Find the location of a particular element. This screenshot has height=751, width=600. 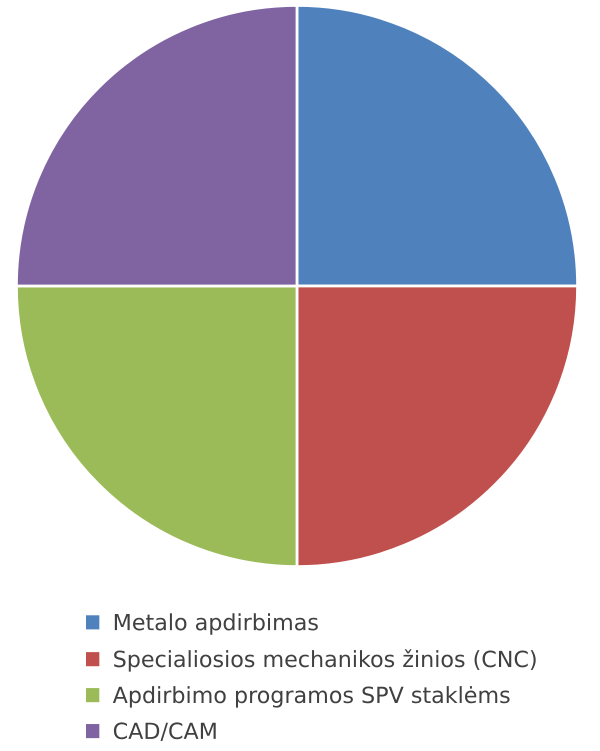

legend-label: CAD/CAM is located at coordinates (165, 731).